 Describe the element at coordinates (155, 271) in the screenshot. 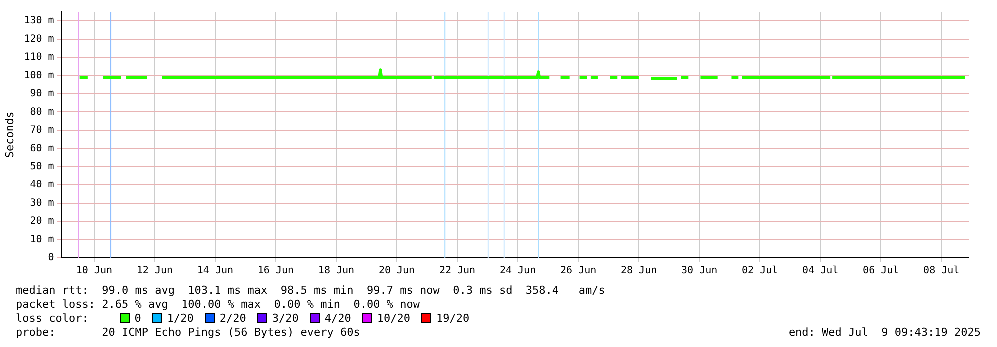

I see `x-tick-label: 12 Jun` at that location.